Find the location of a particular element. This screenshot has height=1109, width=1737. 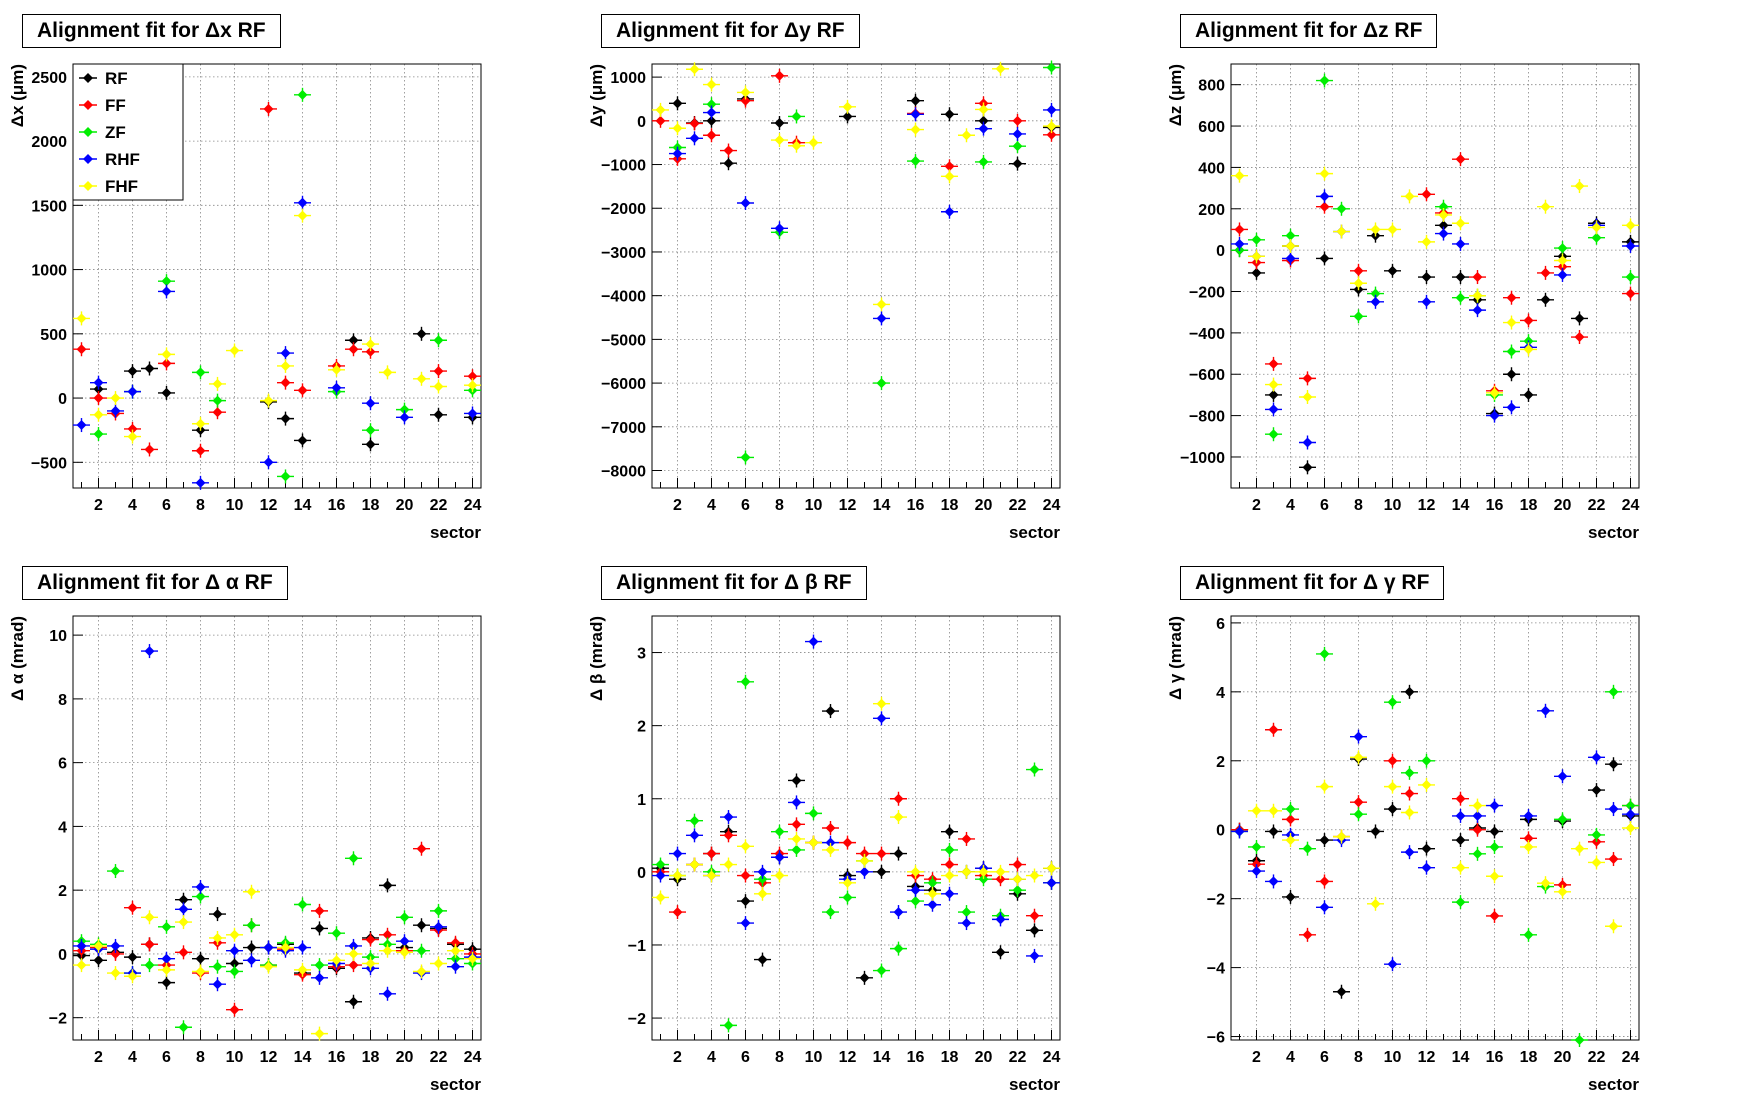

y-tick-label: 2 is located at coordinates (641, 727).